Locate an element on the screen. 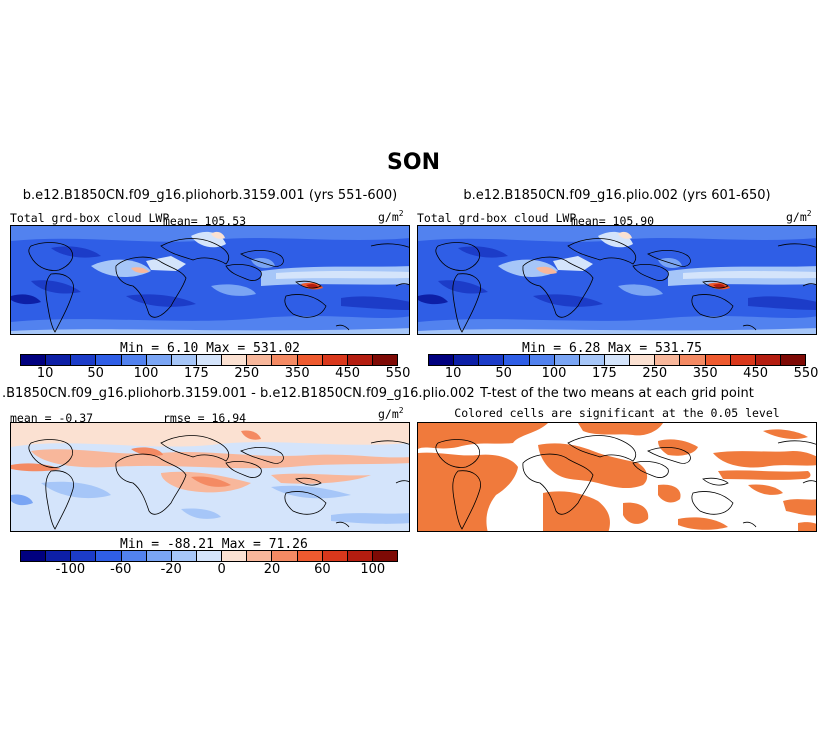  colorbar-top-right is located at coordinates (617, 360).